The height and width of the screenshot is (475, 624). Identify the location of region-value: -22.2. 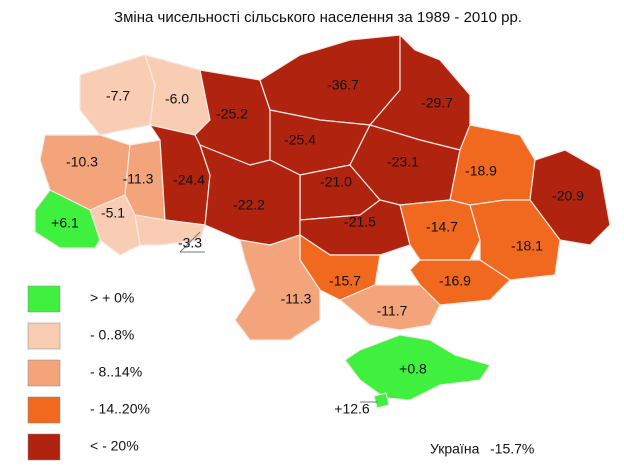
(249, 205).